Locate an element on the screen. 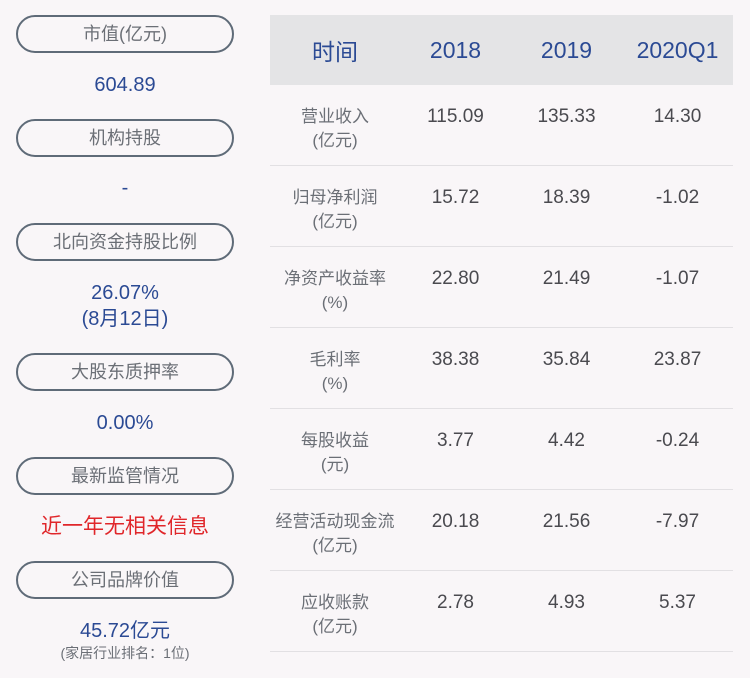  metric-name: 毛利率 is located at coordinates (335, 359).